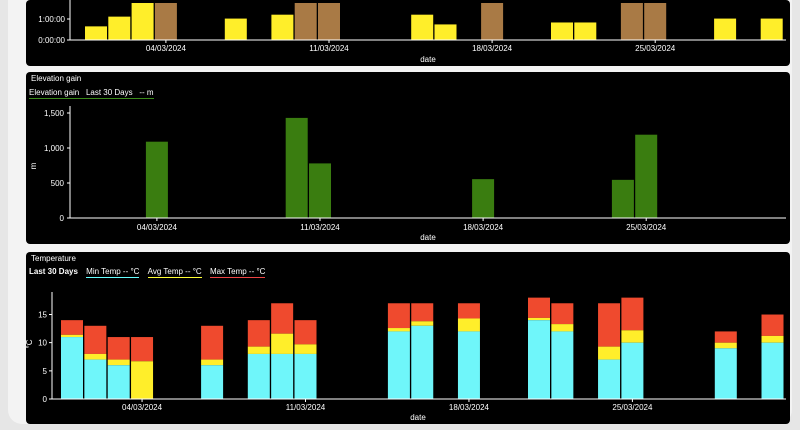  What do you see at coordinates (237, 272) in the screenshot?
I see `legend-max-temp: Max Temp -- °C` at bounding box center [237, 272].